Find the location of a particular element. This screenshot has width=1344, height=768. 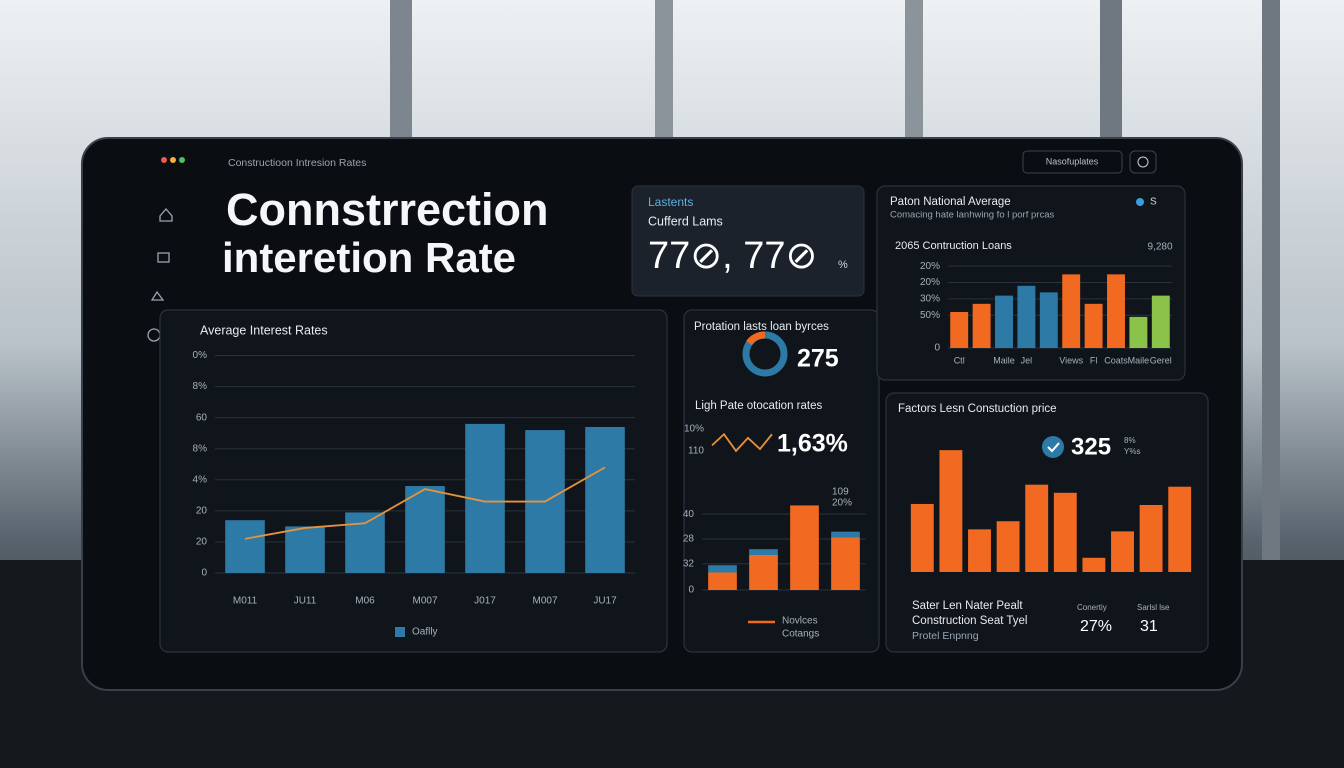

x-tick-label: Ctl is located at coordinates (959, 360).